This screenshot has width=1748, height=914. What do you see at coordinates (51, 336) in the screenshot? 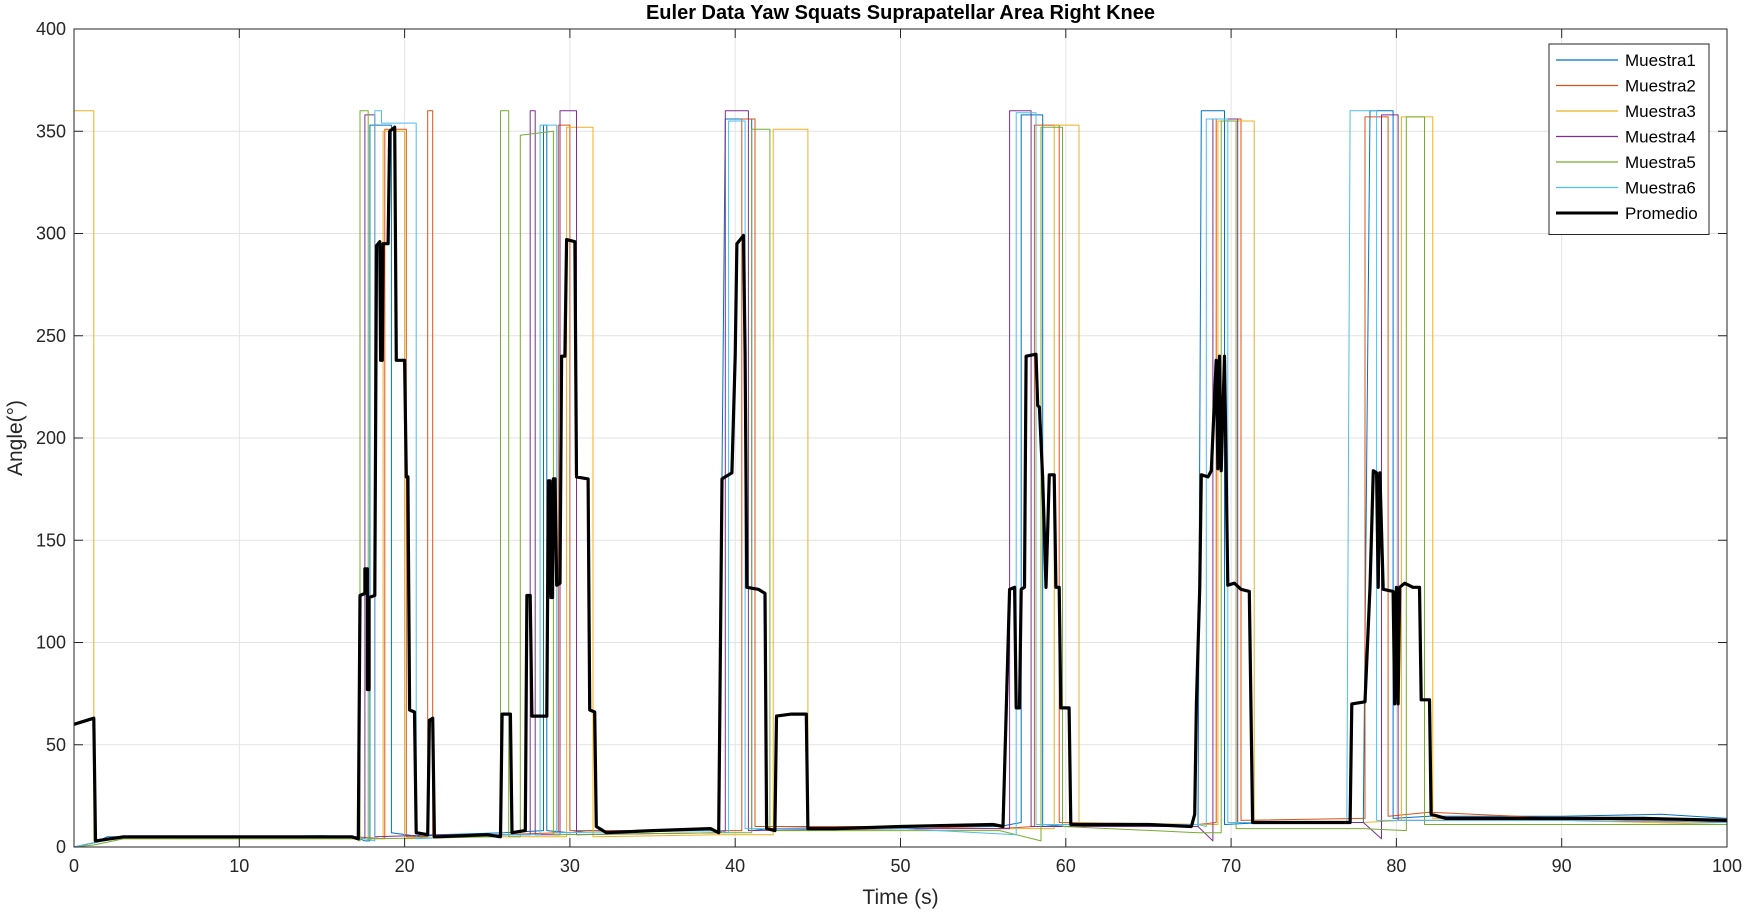
I see `y-tick-label: 250` at bounding box center [51, 336].